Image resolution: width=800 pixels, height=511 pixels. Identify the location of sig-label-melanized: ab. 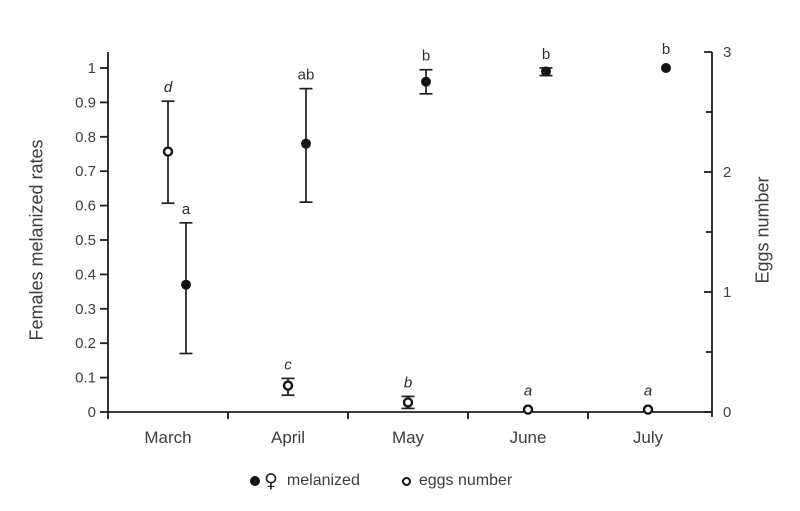
(306, 75).